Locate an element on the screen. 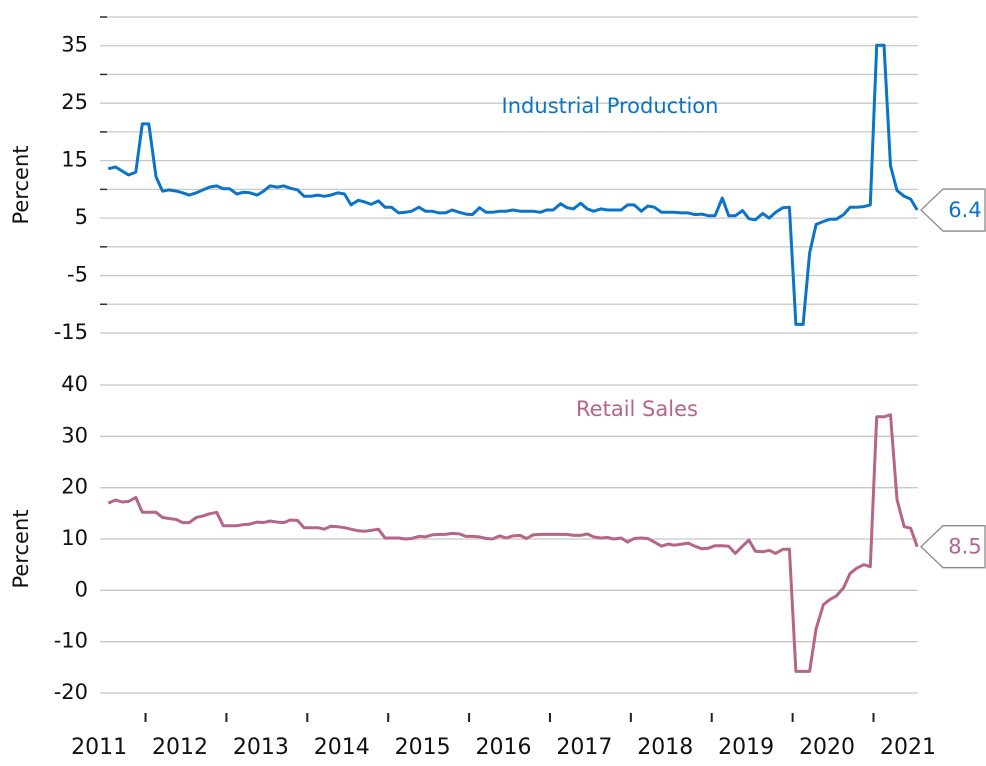  value-callout: 8.5 is located at coordinates (964, 547).